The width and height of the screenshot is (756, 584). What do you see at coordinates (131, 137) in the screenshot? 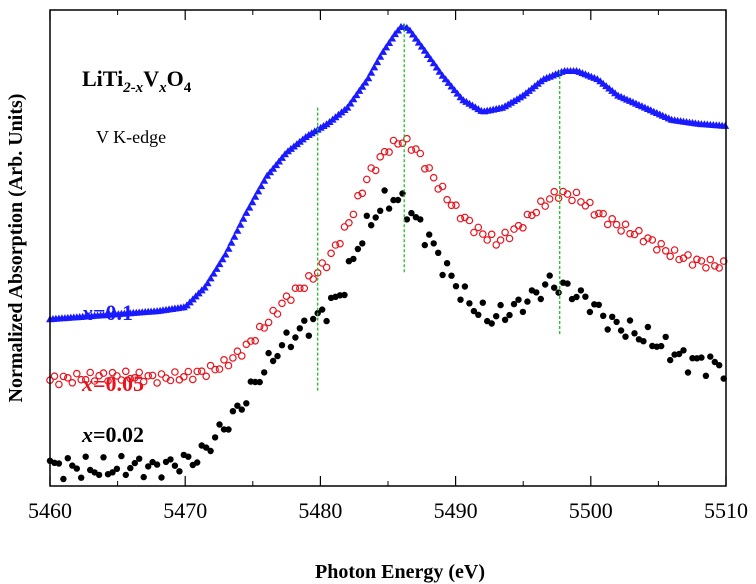
I see `edge-annotation: V K-edge` at bounding box center [131, 137].